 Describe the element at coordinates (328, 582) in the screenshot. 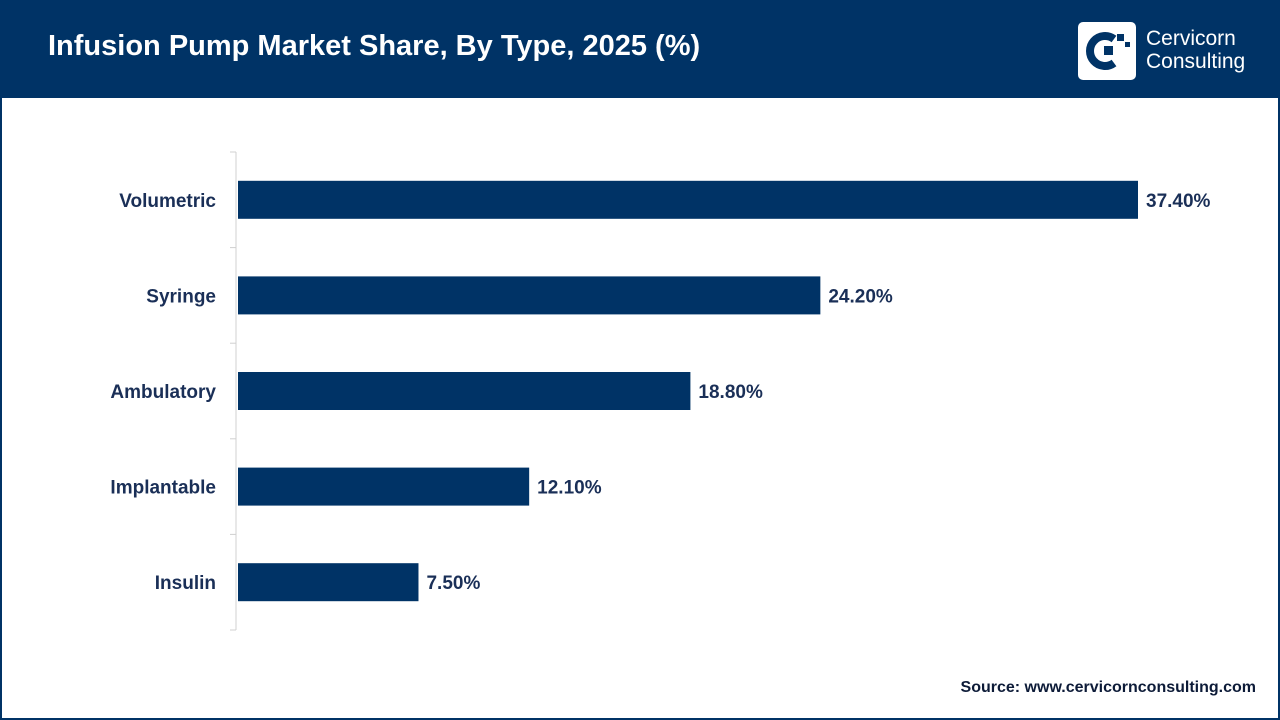

I see `bar-insulin` at that location.